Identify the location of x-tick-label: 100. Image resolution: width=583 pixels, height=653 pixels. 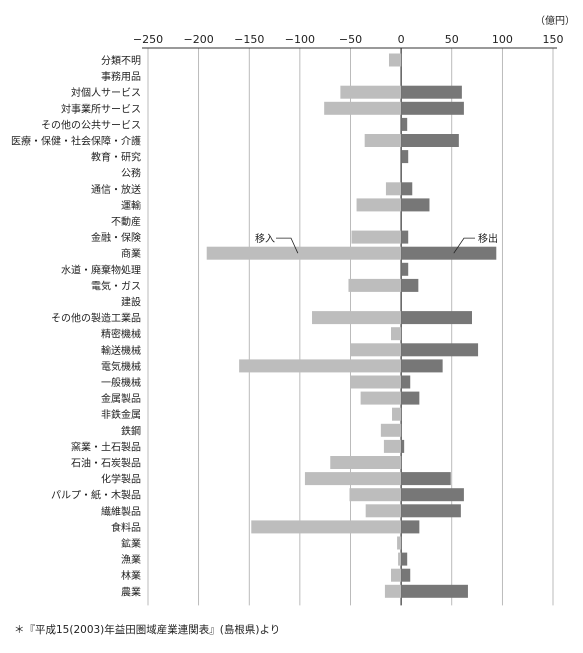
(502, 39).